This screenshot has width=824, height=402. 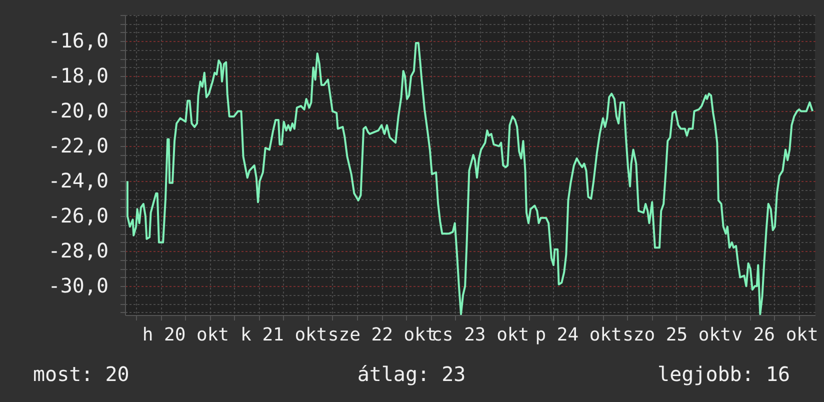 I want to click on x-tick-label: cs 23 okt, so click(x=481, y=335).